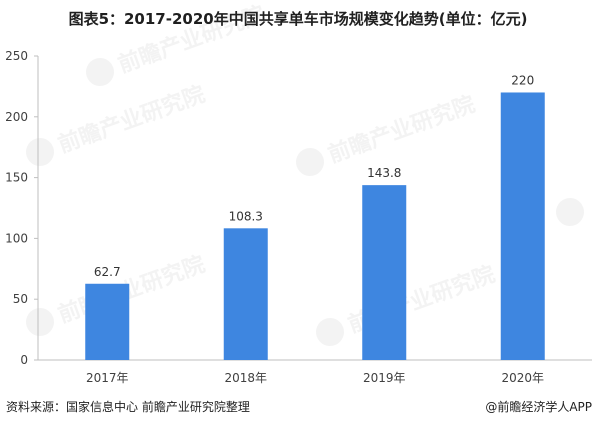 The width and height of the screenshot is (596, 427). I want to click on data-label: 108.3, so click(246, 216).